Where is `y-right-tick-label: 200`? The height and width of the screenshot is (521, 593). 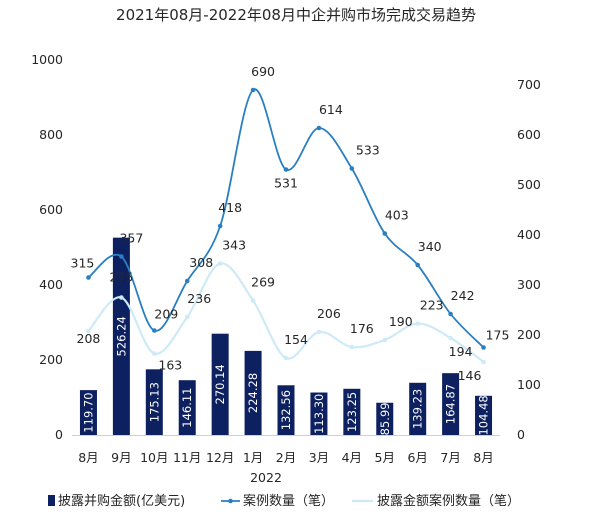
y-right-tick-label: 200 is located at coordinates (529, 334).